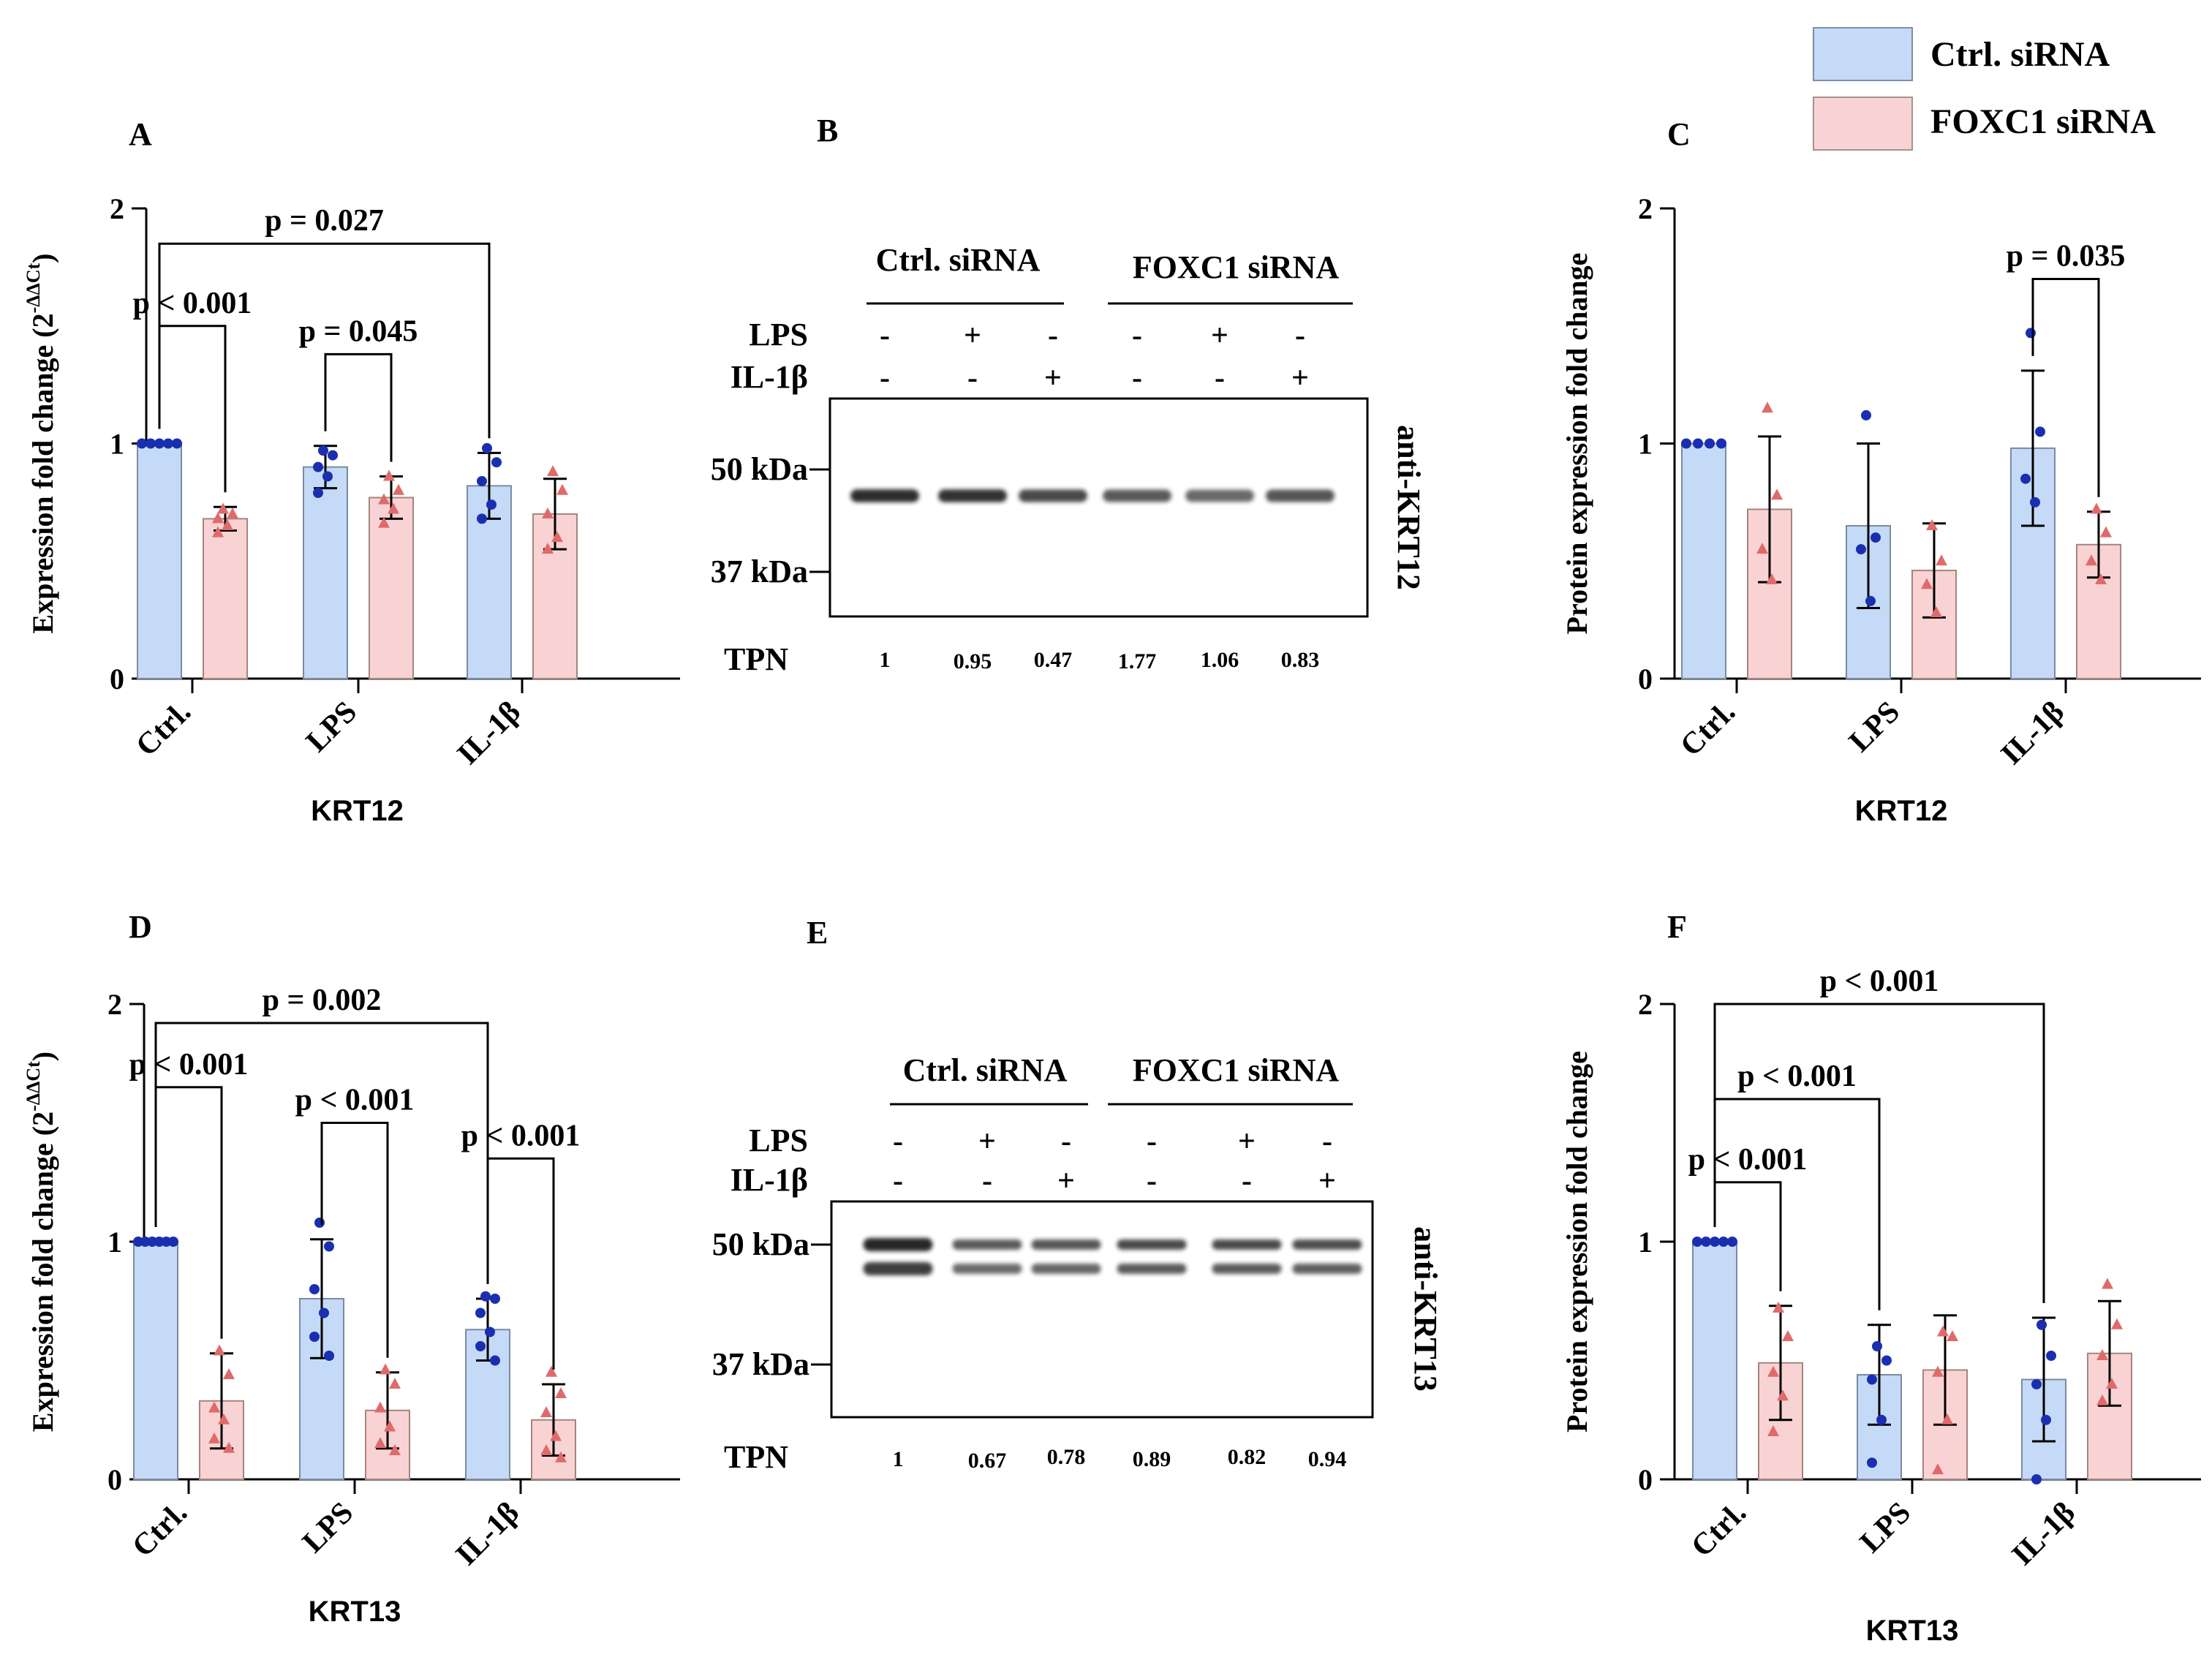  I want to click on blot-membrane, so click(1098, 507).